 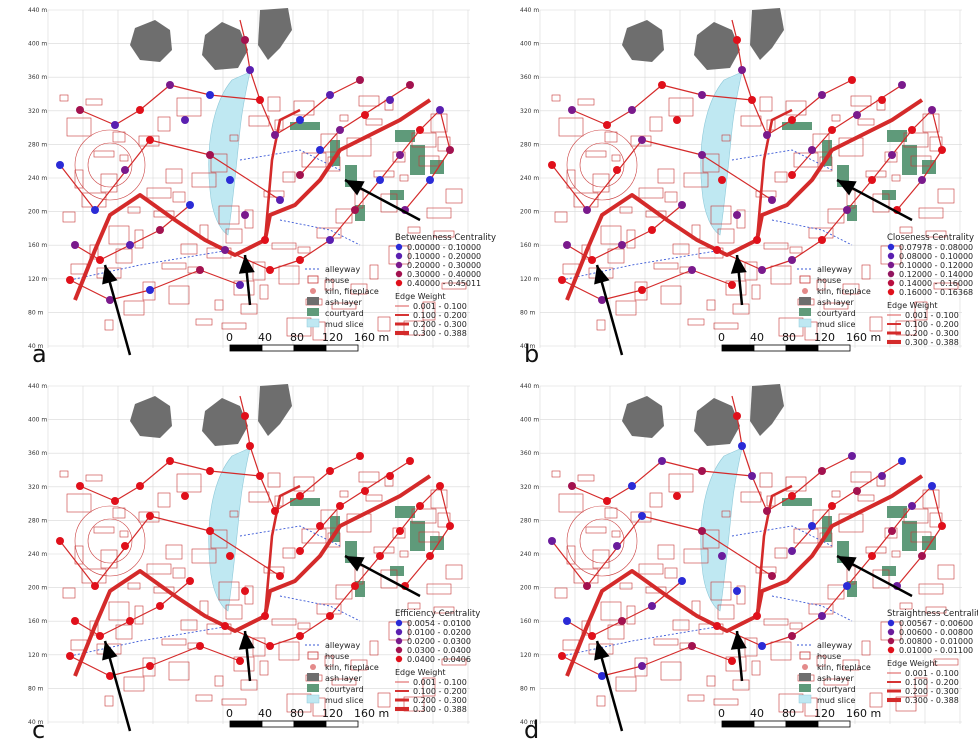 What do you see at coordinates (829, 280) in the screenshot?
I see `legend-layer-label: house` at bounding box center [829, 280].